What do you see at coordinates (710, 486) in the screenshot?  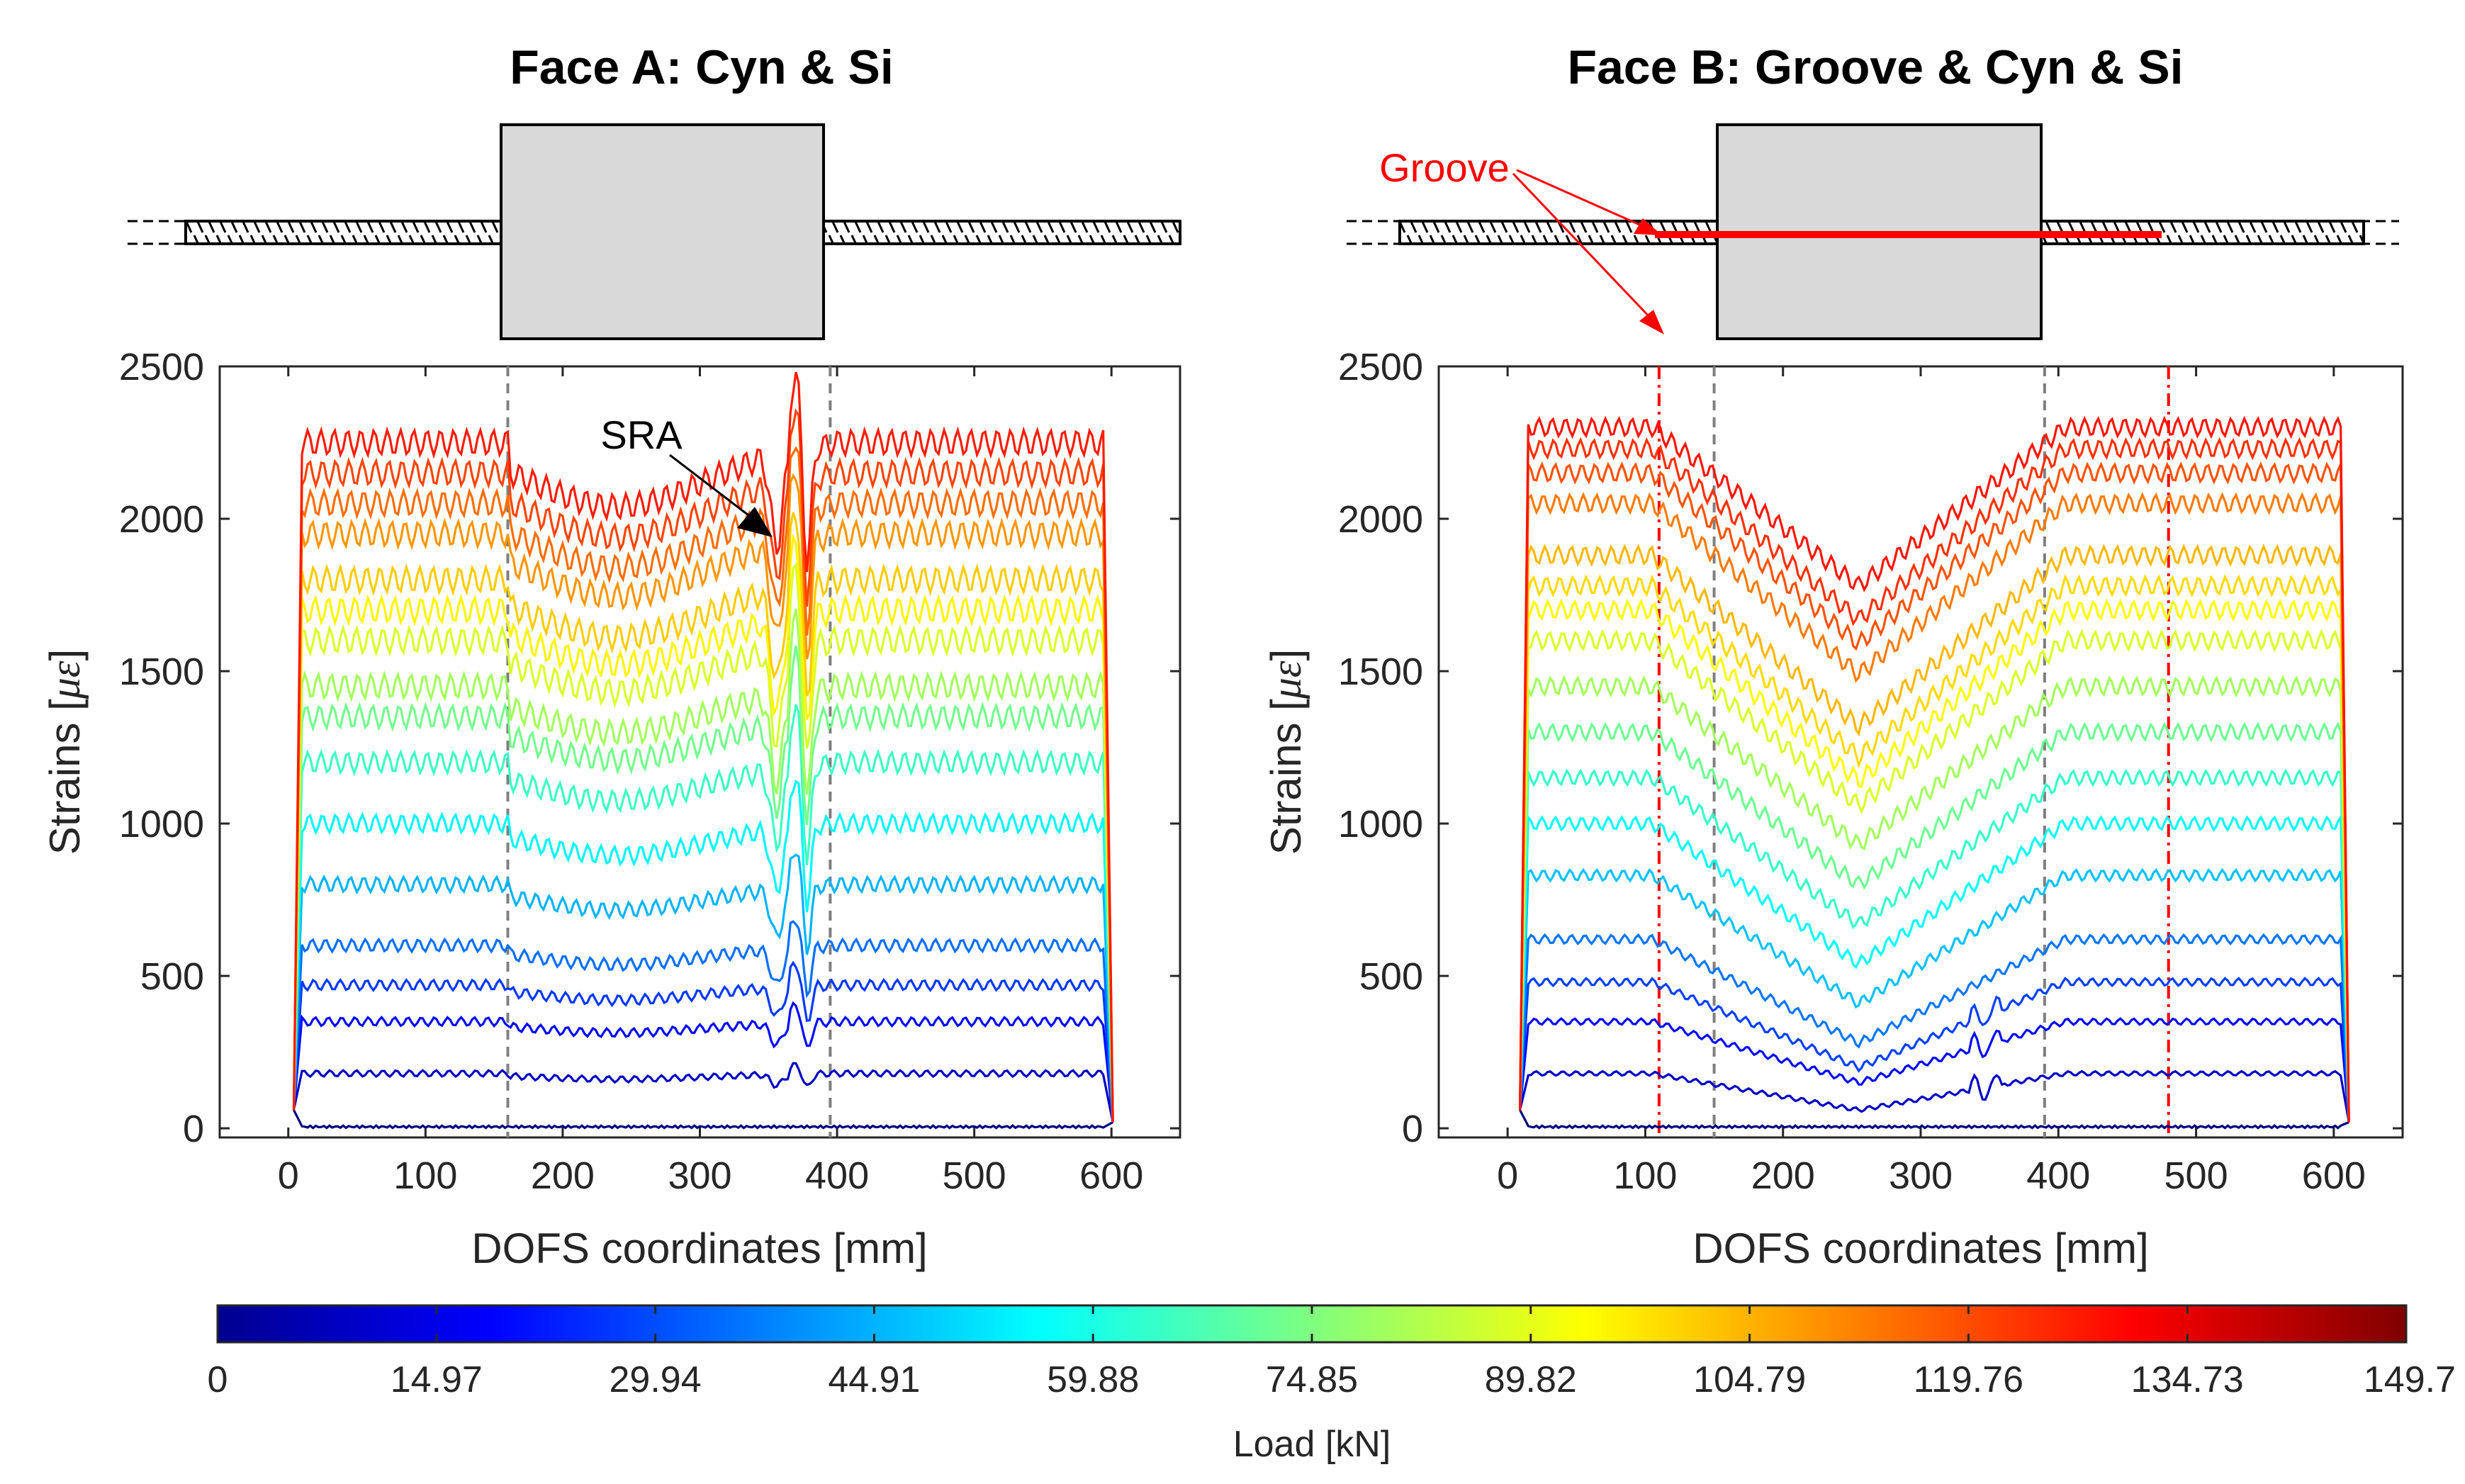 I see `sra-arrow-line` at bounding box center [710, 486].